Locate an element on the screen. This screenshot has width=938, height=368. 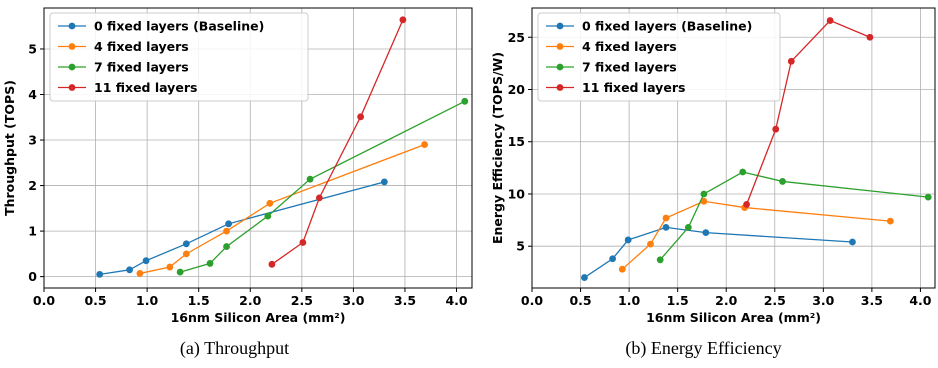
y-tick-label: 15 is located at coordinates (516, 141).